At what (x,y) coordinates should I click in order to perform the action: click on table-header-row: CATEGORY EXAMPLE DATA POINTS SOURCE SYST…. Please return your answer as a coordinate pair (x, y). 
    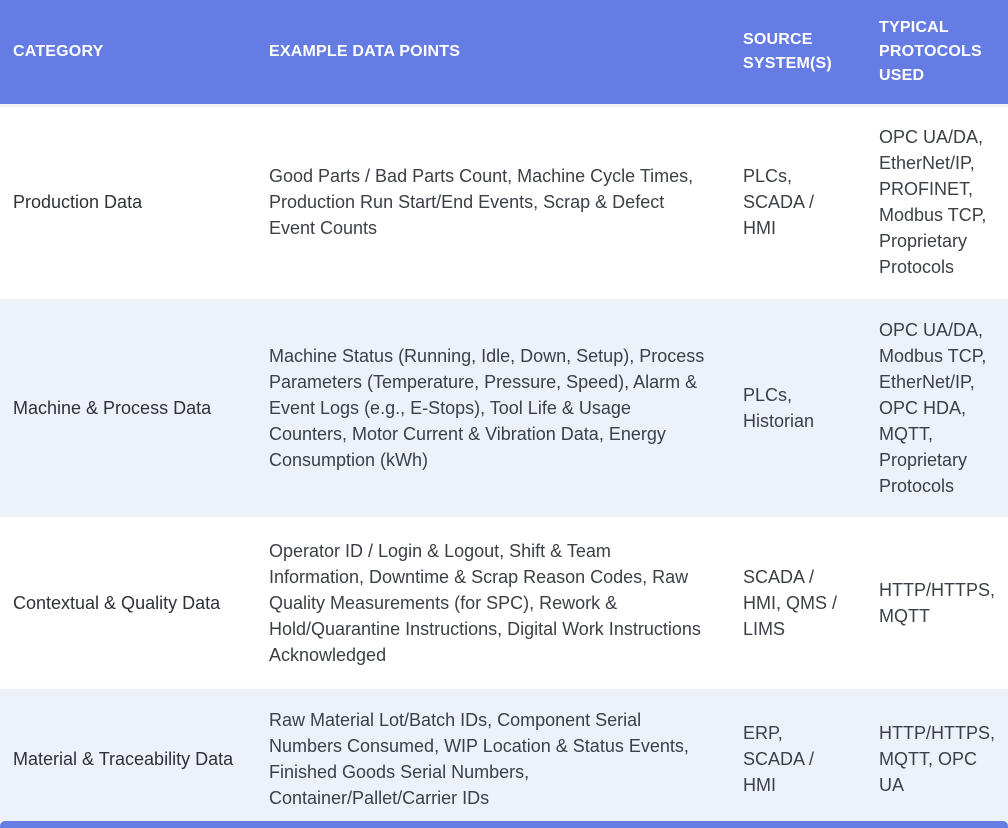
    Looking at the image, I should click on (504, 52).